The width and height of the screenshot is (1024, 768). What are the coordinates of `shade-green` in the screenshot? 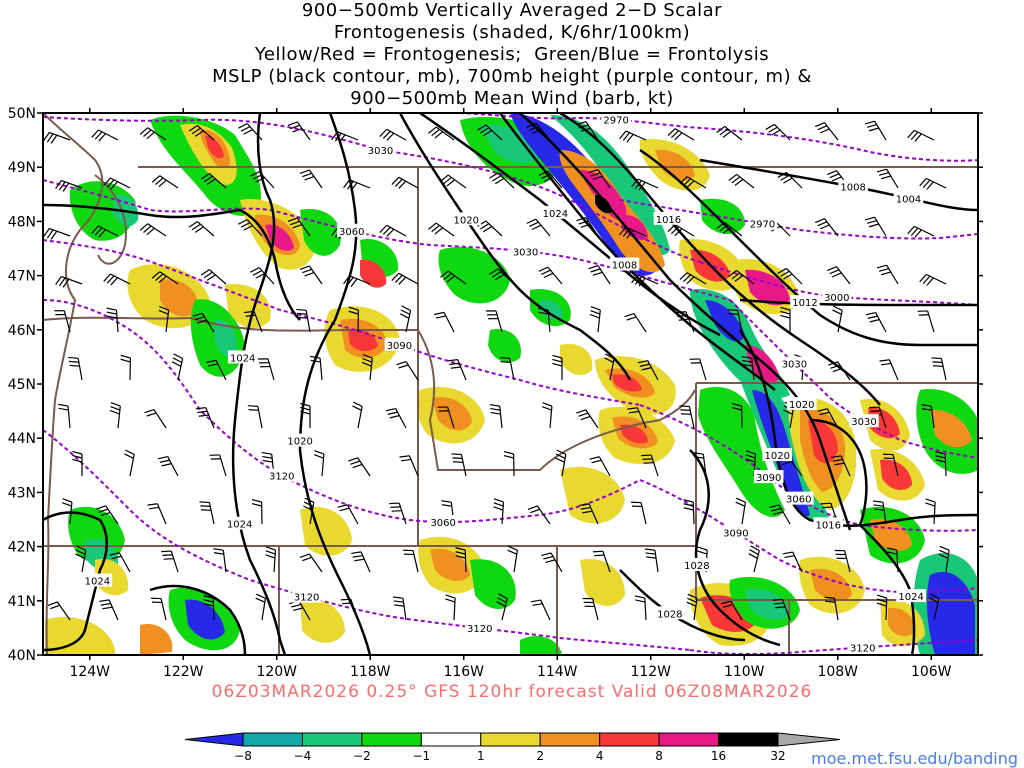 It's located at (741, 452).